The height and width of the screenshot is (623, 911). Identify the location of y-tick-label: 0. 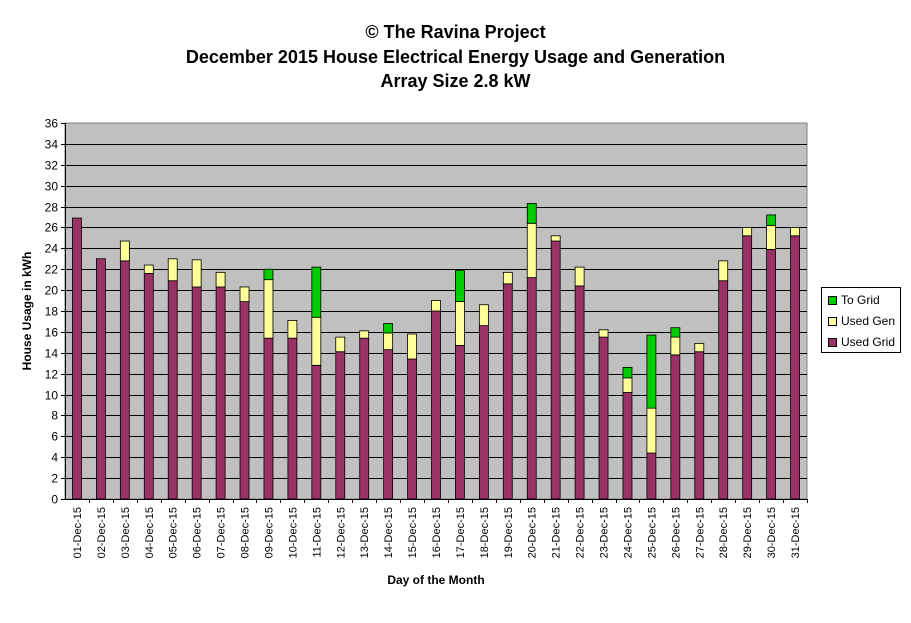
(54, 500).